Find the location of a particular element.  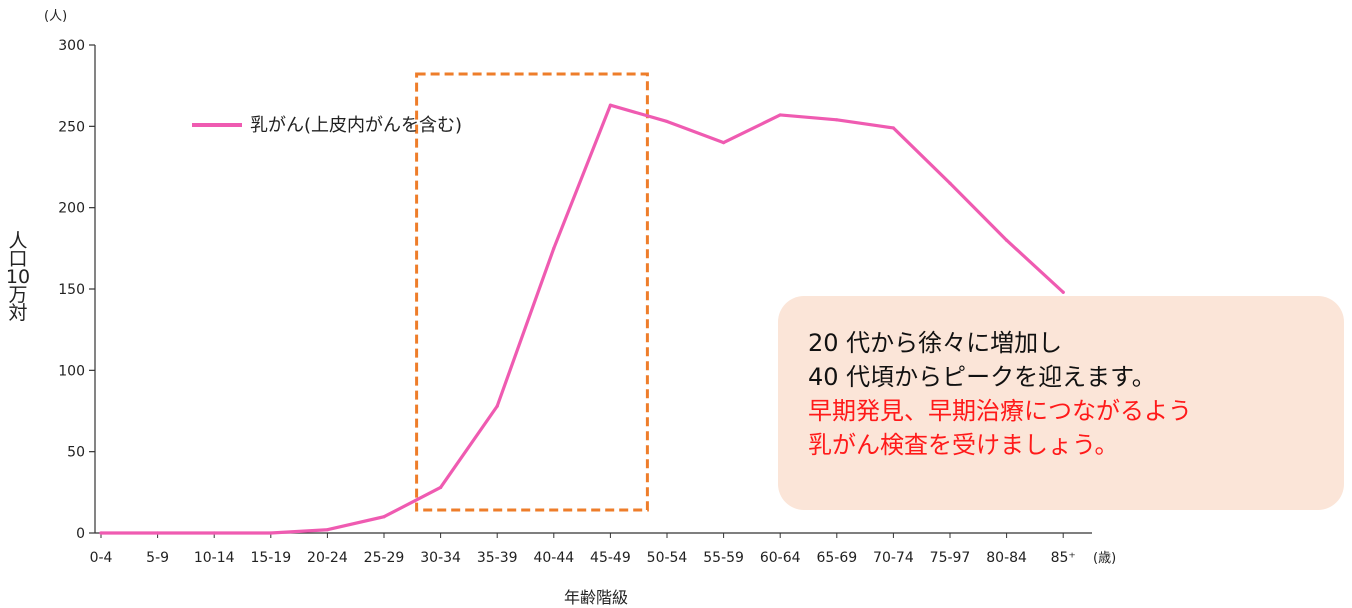

highlight-layer is located at coordinates (532, 292).